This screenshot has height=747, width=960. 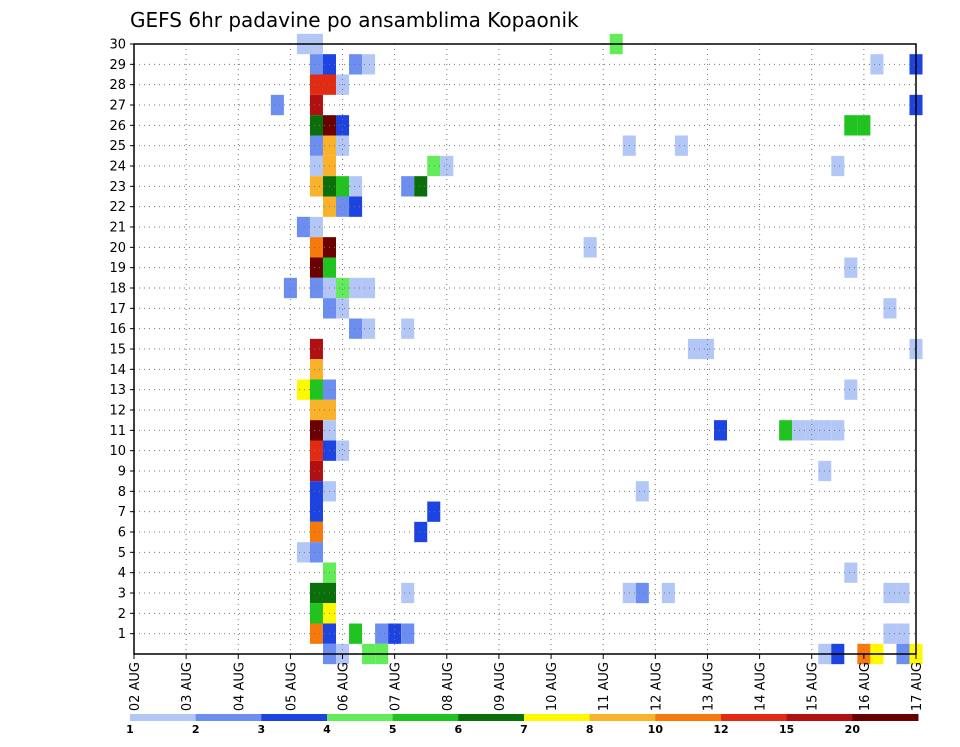 I want to click on chart-title: GEFS 6hr padavine po ansamblima Kopaonik, so click(x=354, y=20).